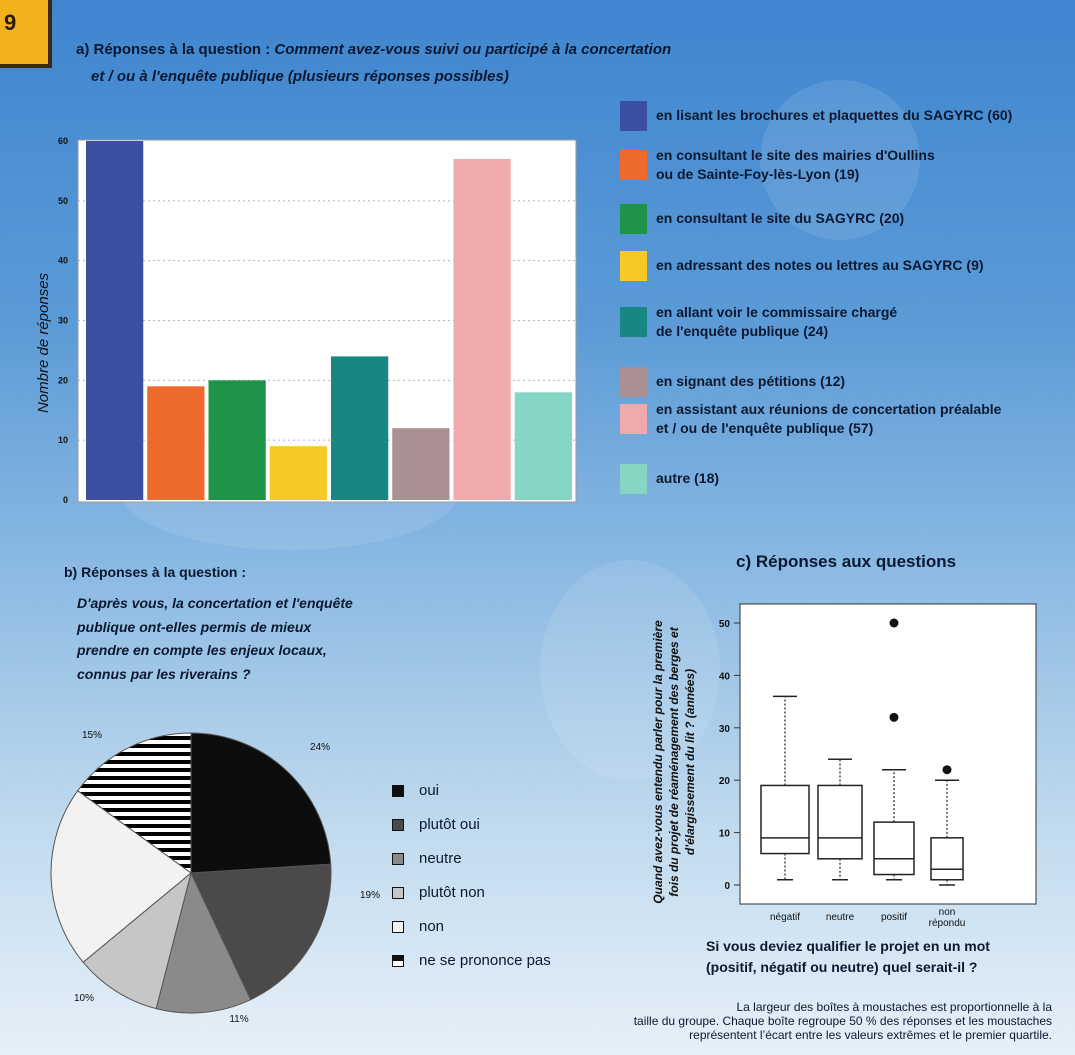 This screenshot has width=1075, height=1055. What do you see at coordinates (84, 998) in the screenshot?
I see `pie-value-label: 10%` at bounding box center [84, 998].